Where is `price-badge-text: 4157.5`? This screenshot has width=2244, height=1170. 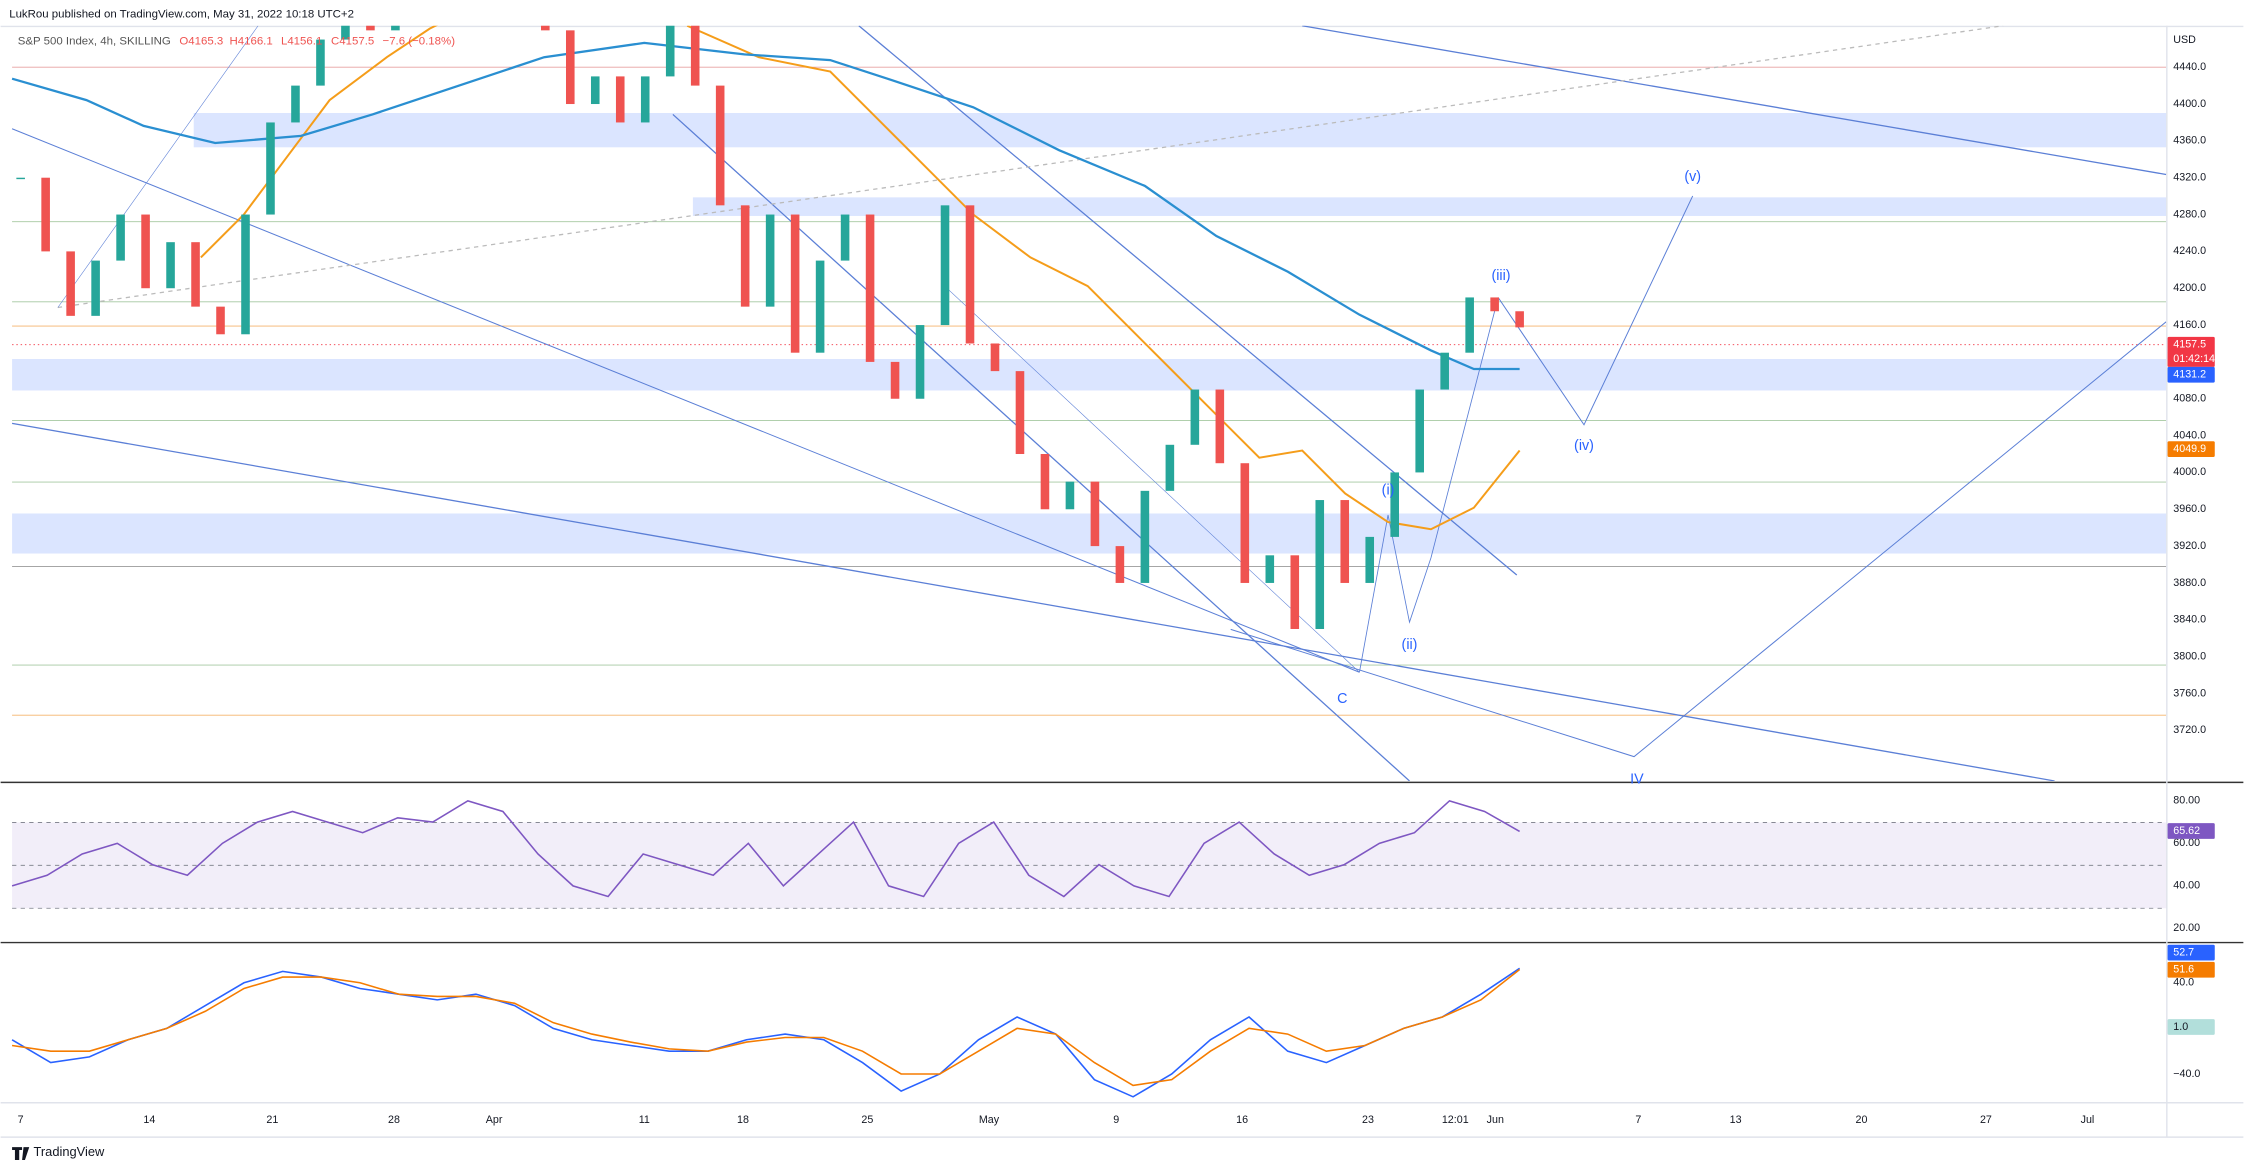 price-badge-text: 4157.5 is located at coordinates (2189, 345).